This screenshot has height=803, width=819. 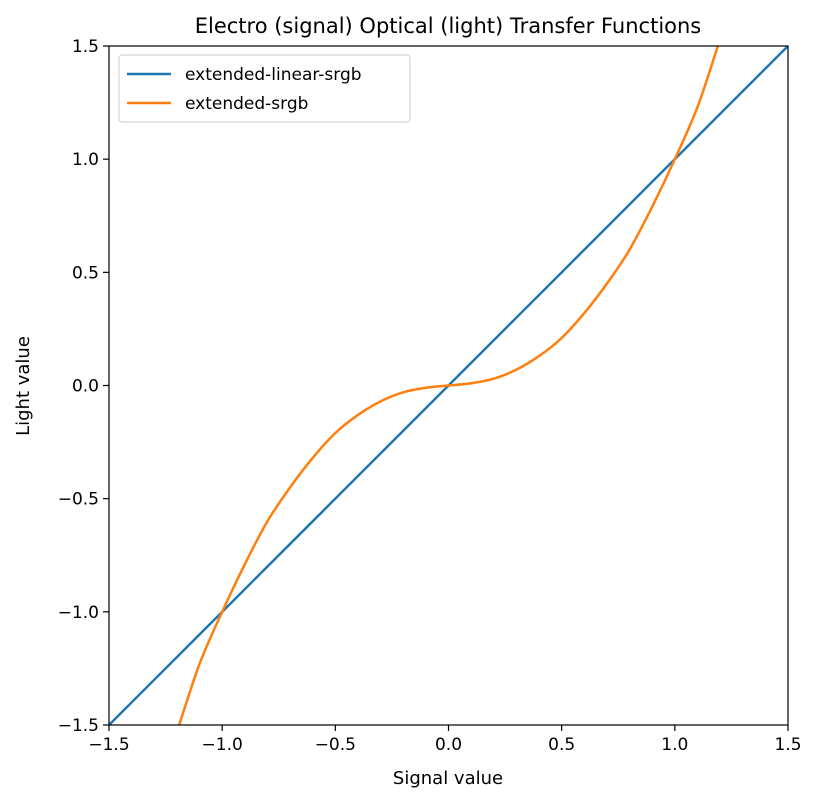 I want to click on legend-label-linear: extended-linear-srgb, so click(x=273, y=75).